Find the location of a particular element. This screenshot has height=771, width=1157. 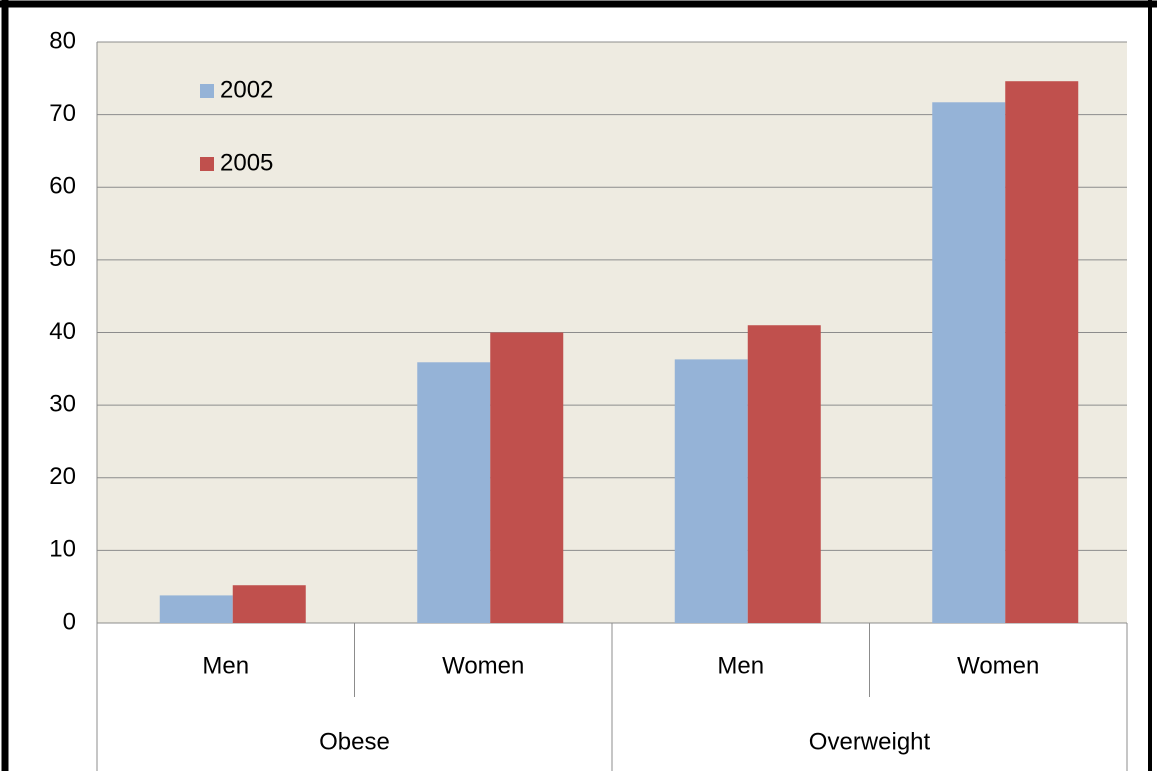

y-tick-label: 0 is located at coordinates (69, 621).